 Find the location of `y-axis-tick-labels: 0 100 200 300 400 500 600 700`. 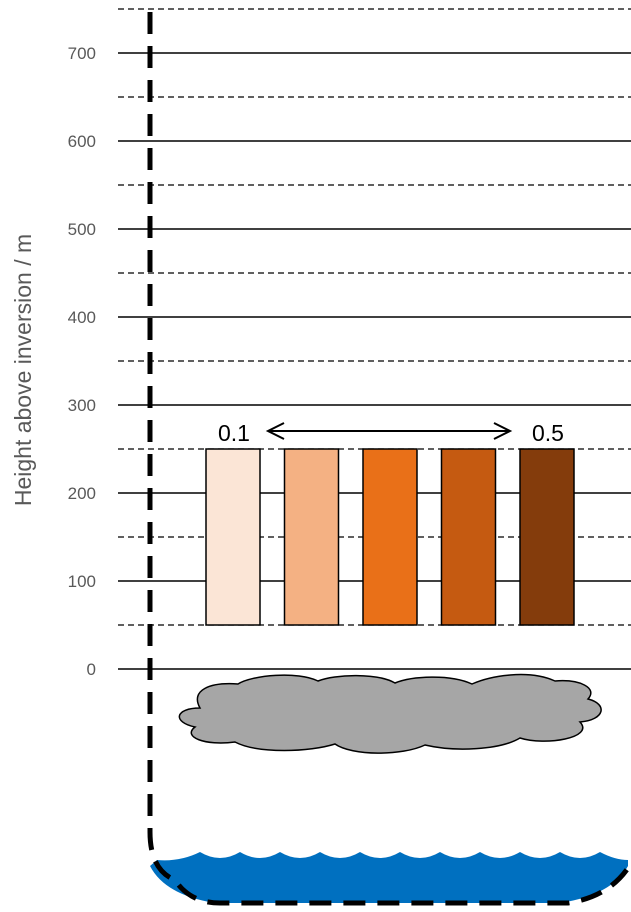

y-axis-tick-labels: 0 100 200 300 400 500 600 700 is located at coordinates (82, 361).